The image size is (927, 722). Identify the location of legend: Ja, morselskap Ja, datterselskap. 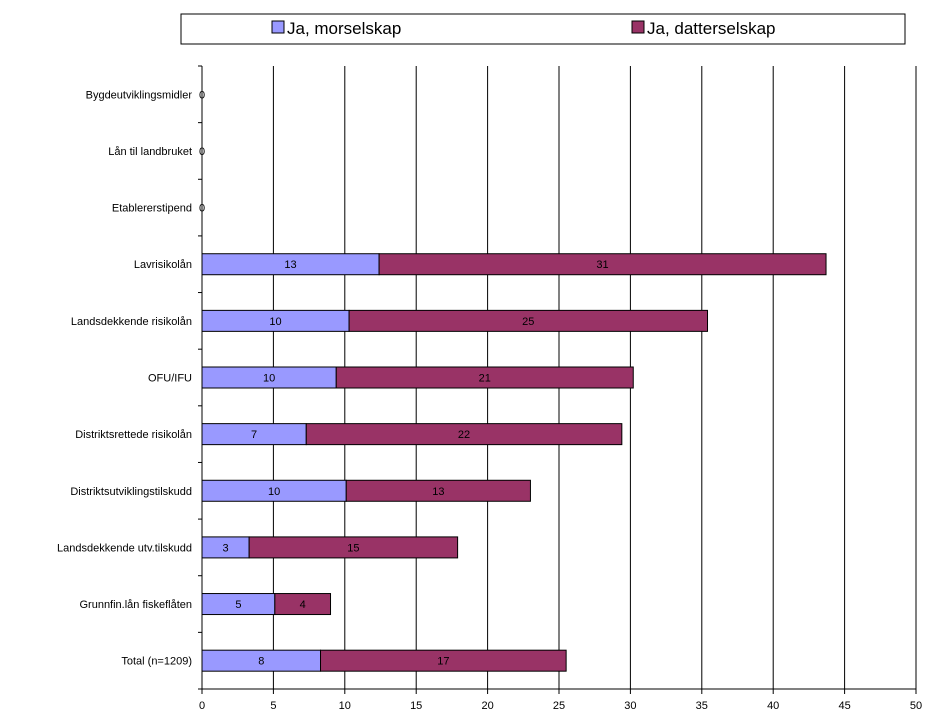
(543, 29).